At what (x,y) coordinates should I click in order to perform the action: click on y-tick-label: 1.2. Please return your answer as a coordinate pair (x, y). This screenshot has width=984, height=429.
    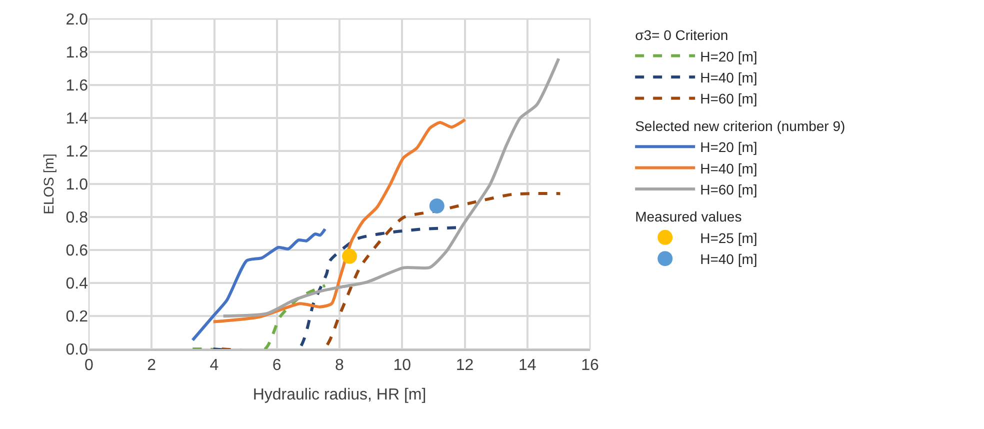
    Looking at the image, I should click on (77, 152).